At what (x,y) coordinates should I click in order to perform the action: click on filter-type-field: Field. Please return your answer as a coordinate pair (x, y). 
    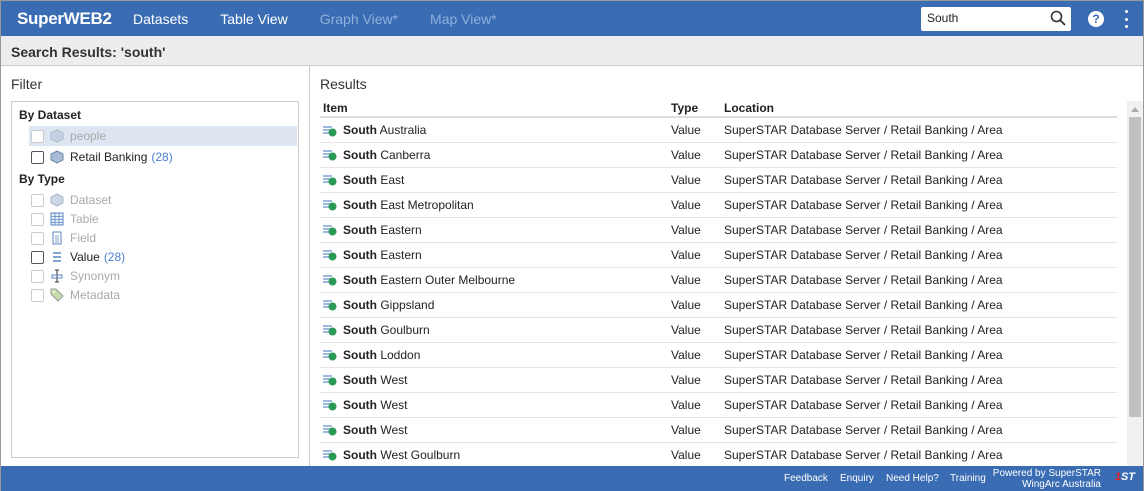
    Looking at the image, I should click on (163, 238).